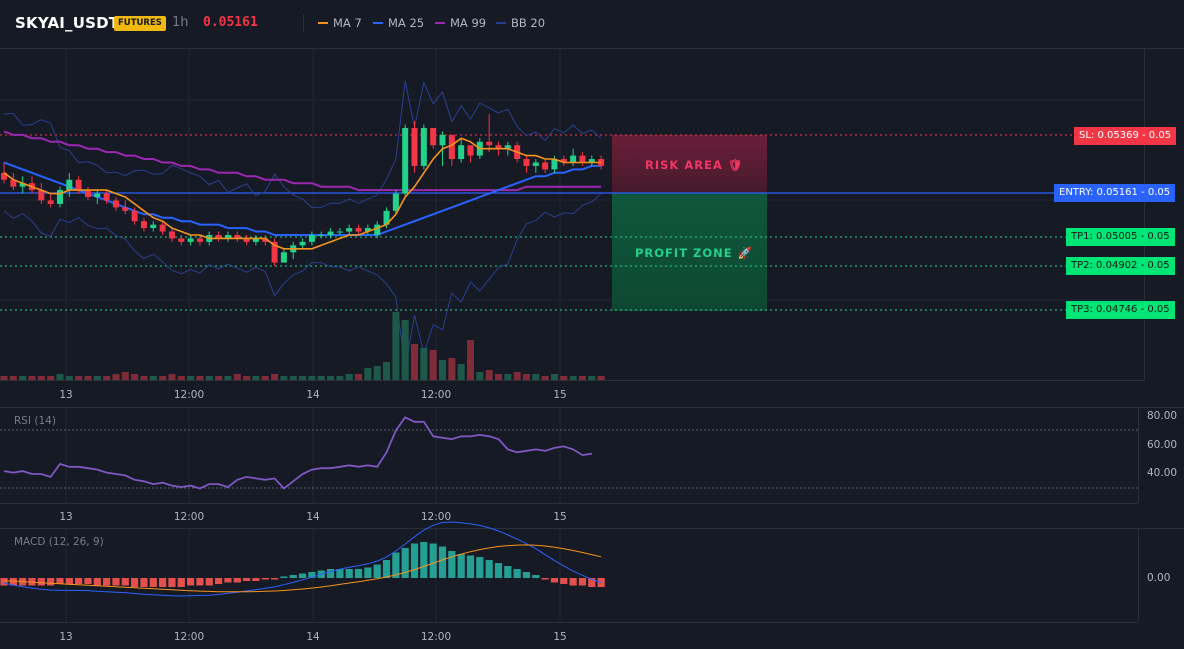 The height and width of the screenshot is (649, 1184). I want to click on sl-tag: SL: 0.05369 - 0.05, so click(1125, 136).